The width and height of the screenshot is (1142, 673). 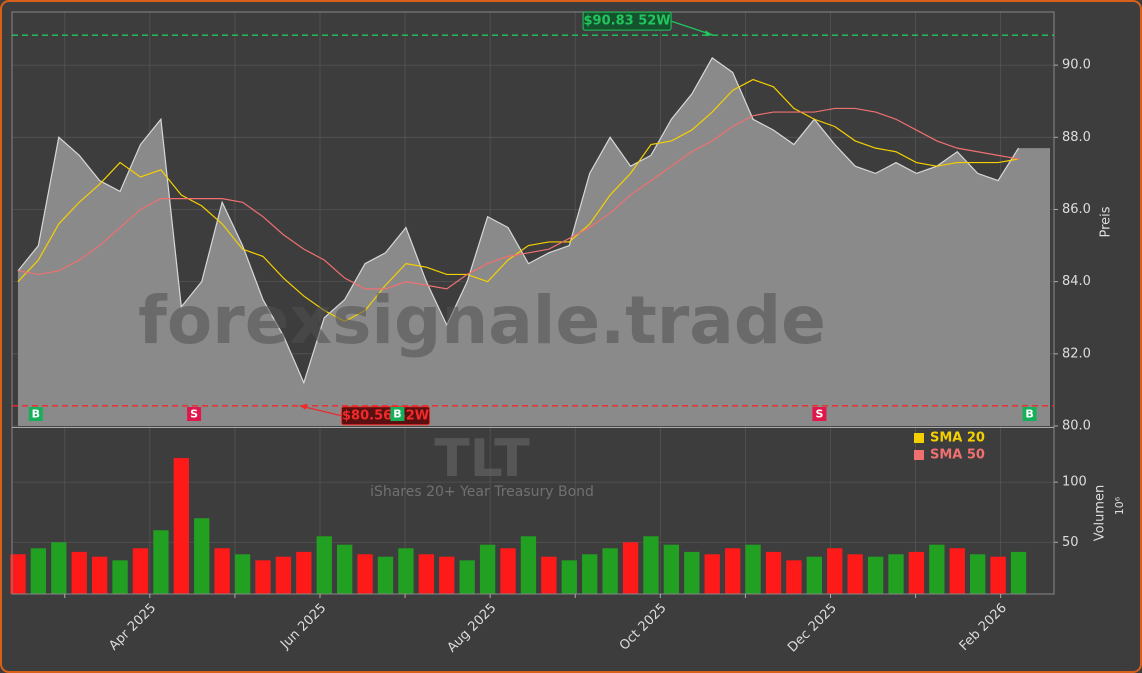 I want to click on legend-label: SMA 20, so click(x=957, y=438).